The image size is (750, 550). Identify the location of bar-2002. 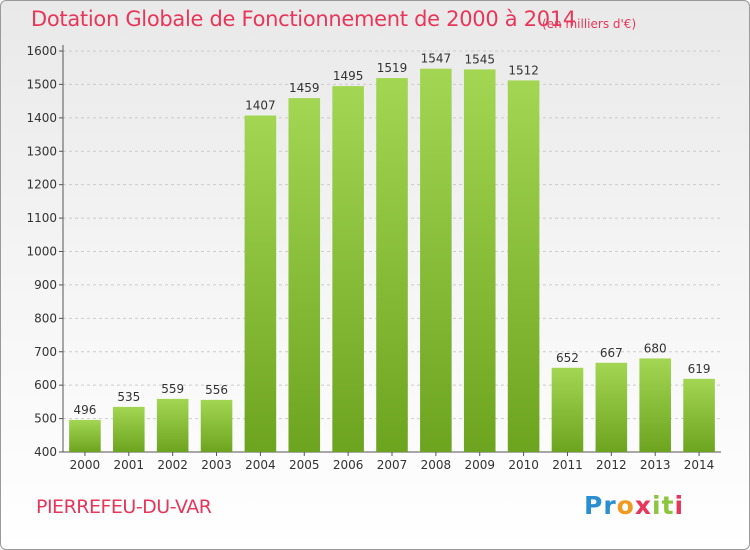
(172, 425).